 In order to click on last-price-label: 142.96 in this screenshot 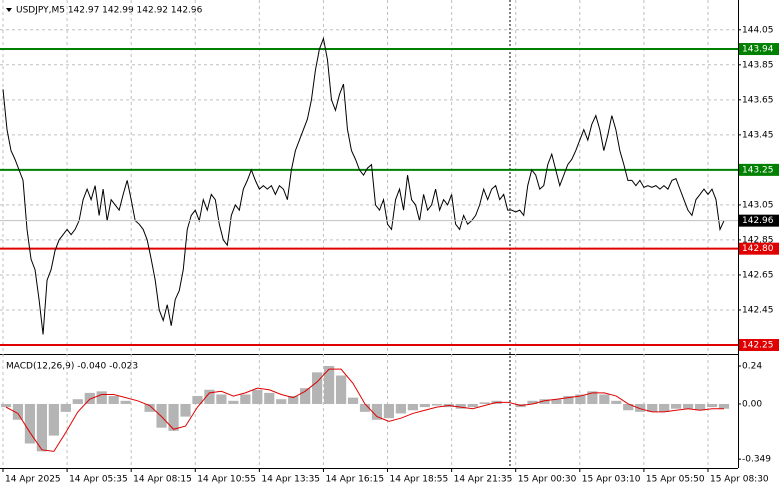, I will do `click(758, 221)`.